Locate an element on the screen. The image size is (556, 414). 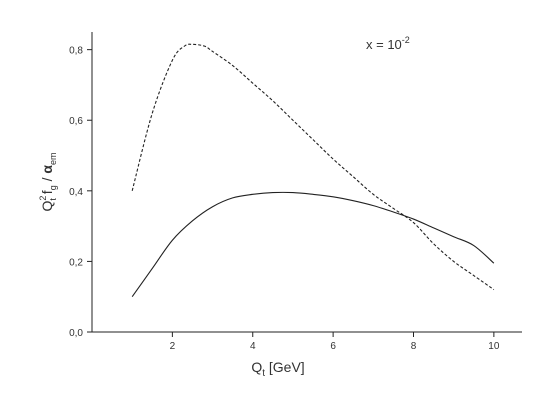
annotation-base: x = 10 is located at coordinates (384, 44).